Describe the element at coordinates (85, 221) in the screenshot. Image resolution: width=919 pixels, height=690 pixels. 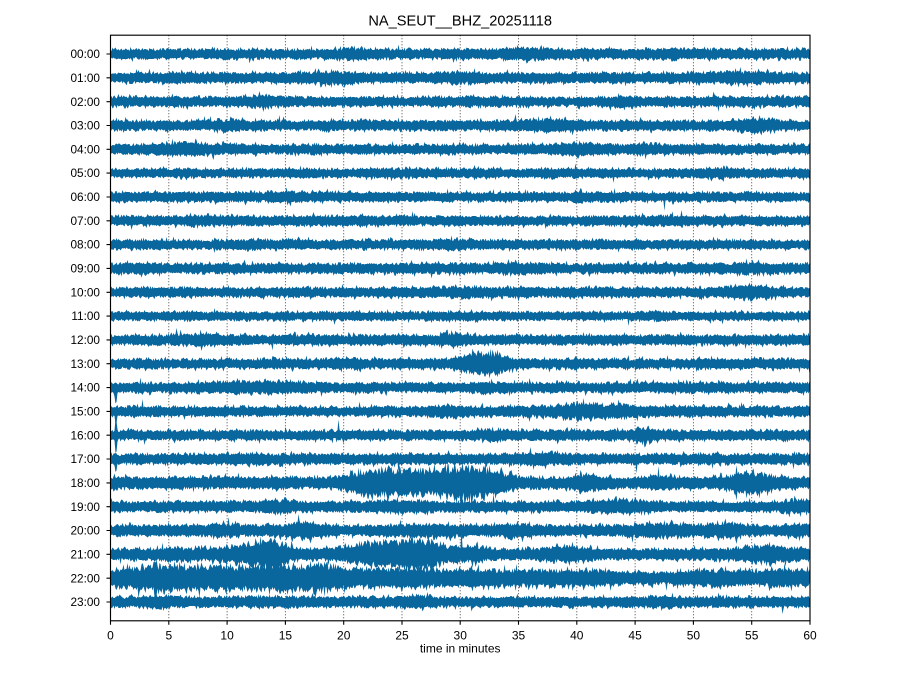
I see `svg-text: 07:00` at that location.